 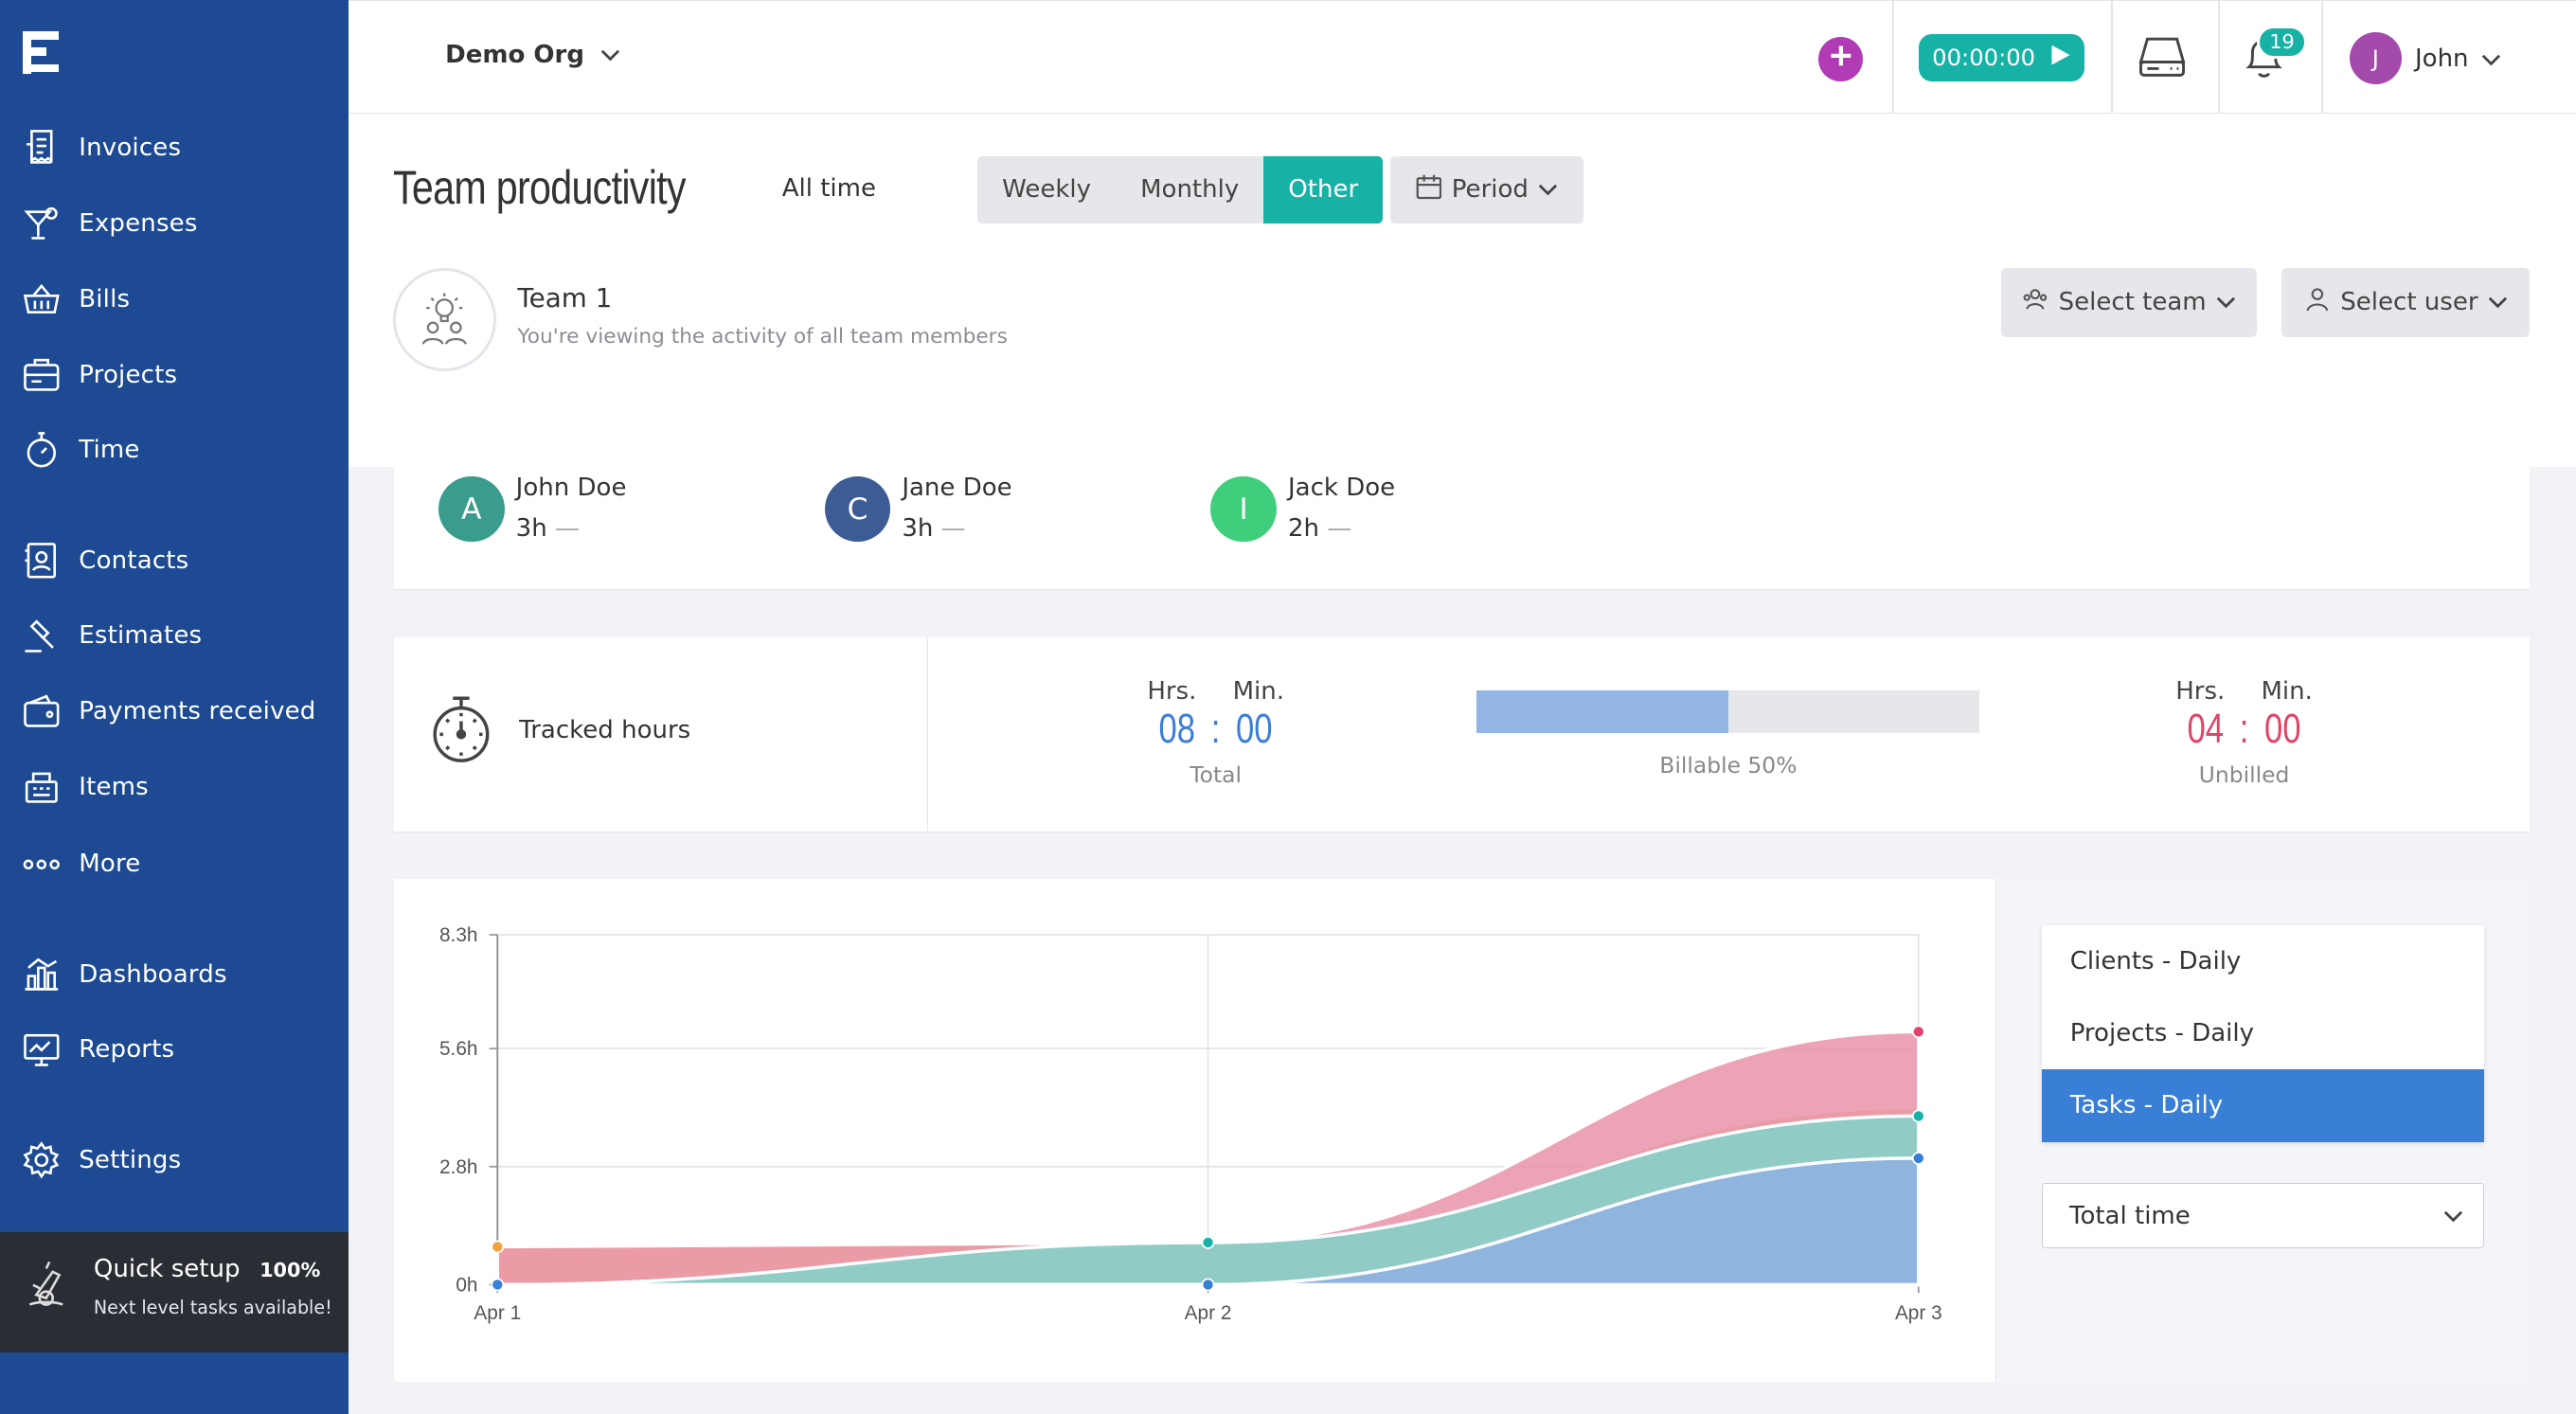 What do you see at coordinates (2200, 691) in the screenshot?
I see `hrs-label: Hrs.` at bounding box center [2200, 691].